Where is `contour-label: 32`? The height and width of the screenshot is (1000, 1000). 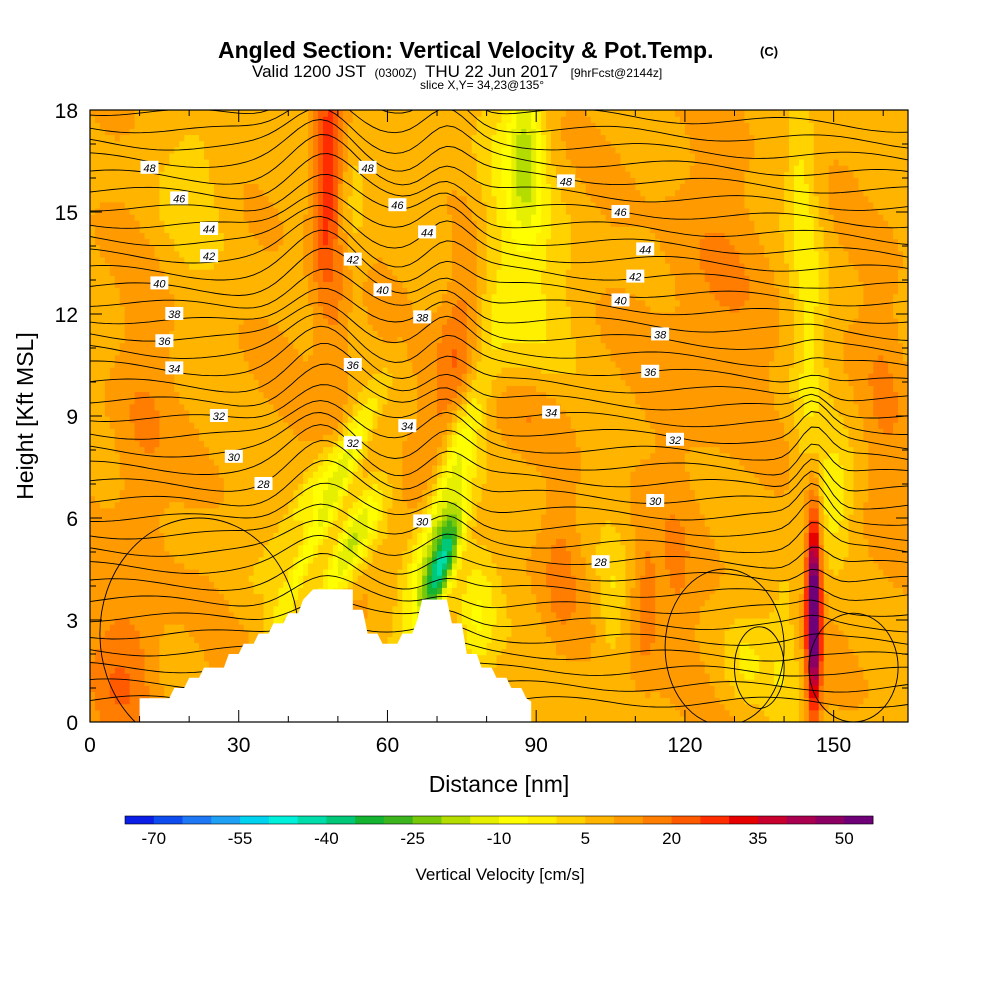
contour-label: 32 is located at coordinates (675, 439).